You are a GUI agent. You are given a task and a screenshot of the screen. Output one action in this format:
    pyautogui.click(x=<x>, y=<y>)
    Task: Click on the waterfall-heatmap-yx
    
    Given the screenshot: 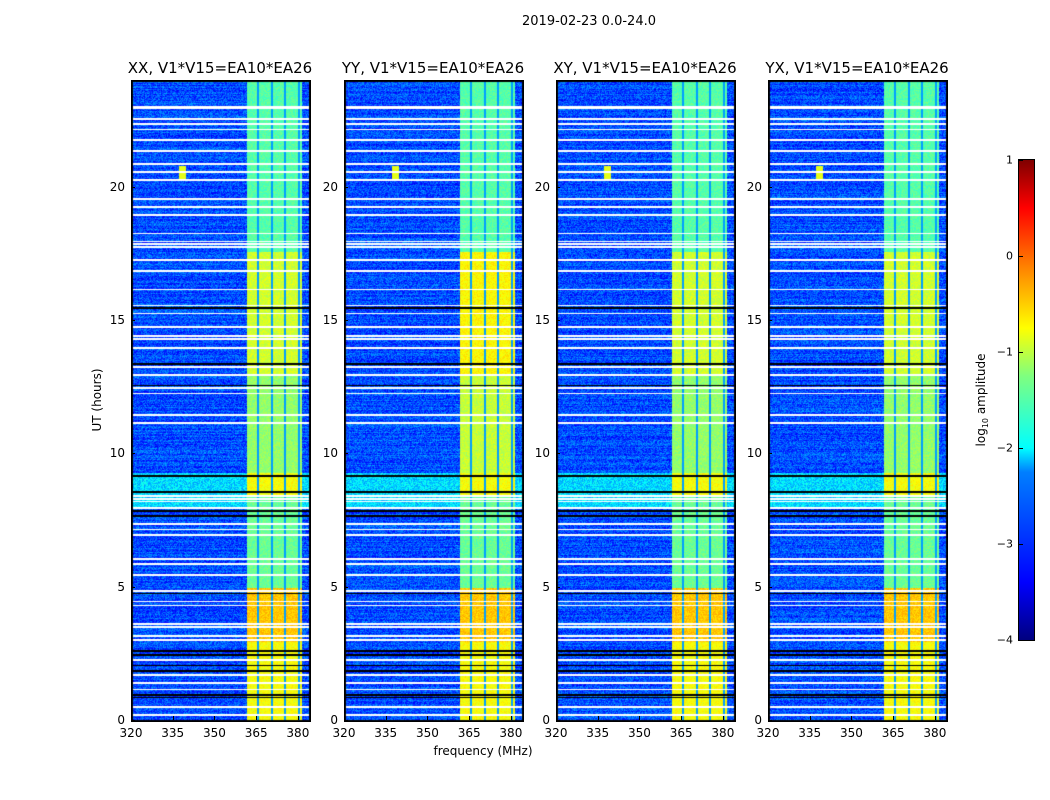 What is the action you would take?
    pyautogui.click(x=858, y=401)
    